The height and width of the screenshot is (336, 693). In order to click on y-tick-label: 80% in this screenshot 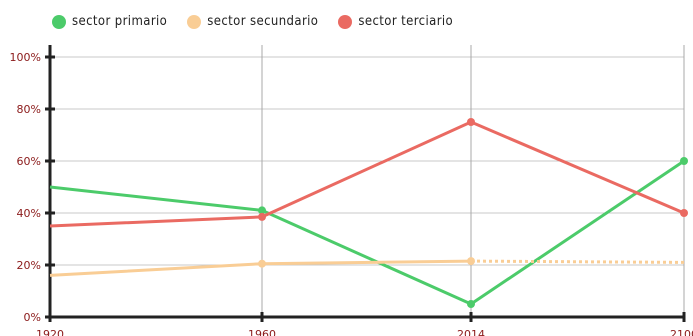, I will do `click(29, 109)`.